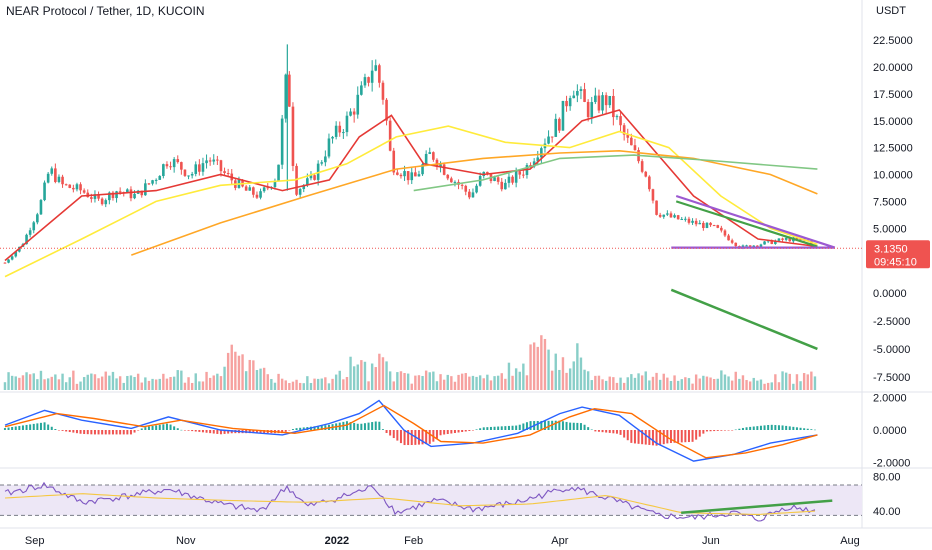 Image resolution: width=932 pixels, height=550 pixels. I want to click on macd-line, so click(411, 431).